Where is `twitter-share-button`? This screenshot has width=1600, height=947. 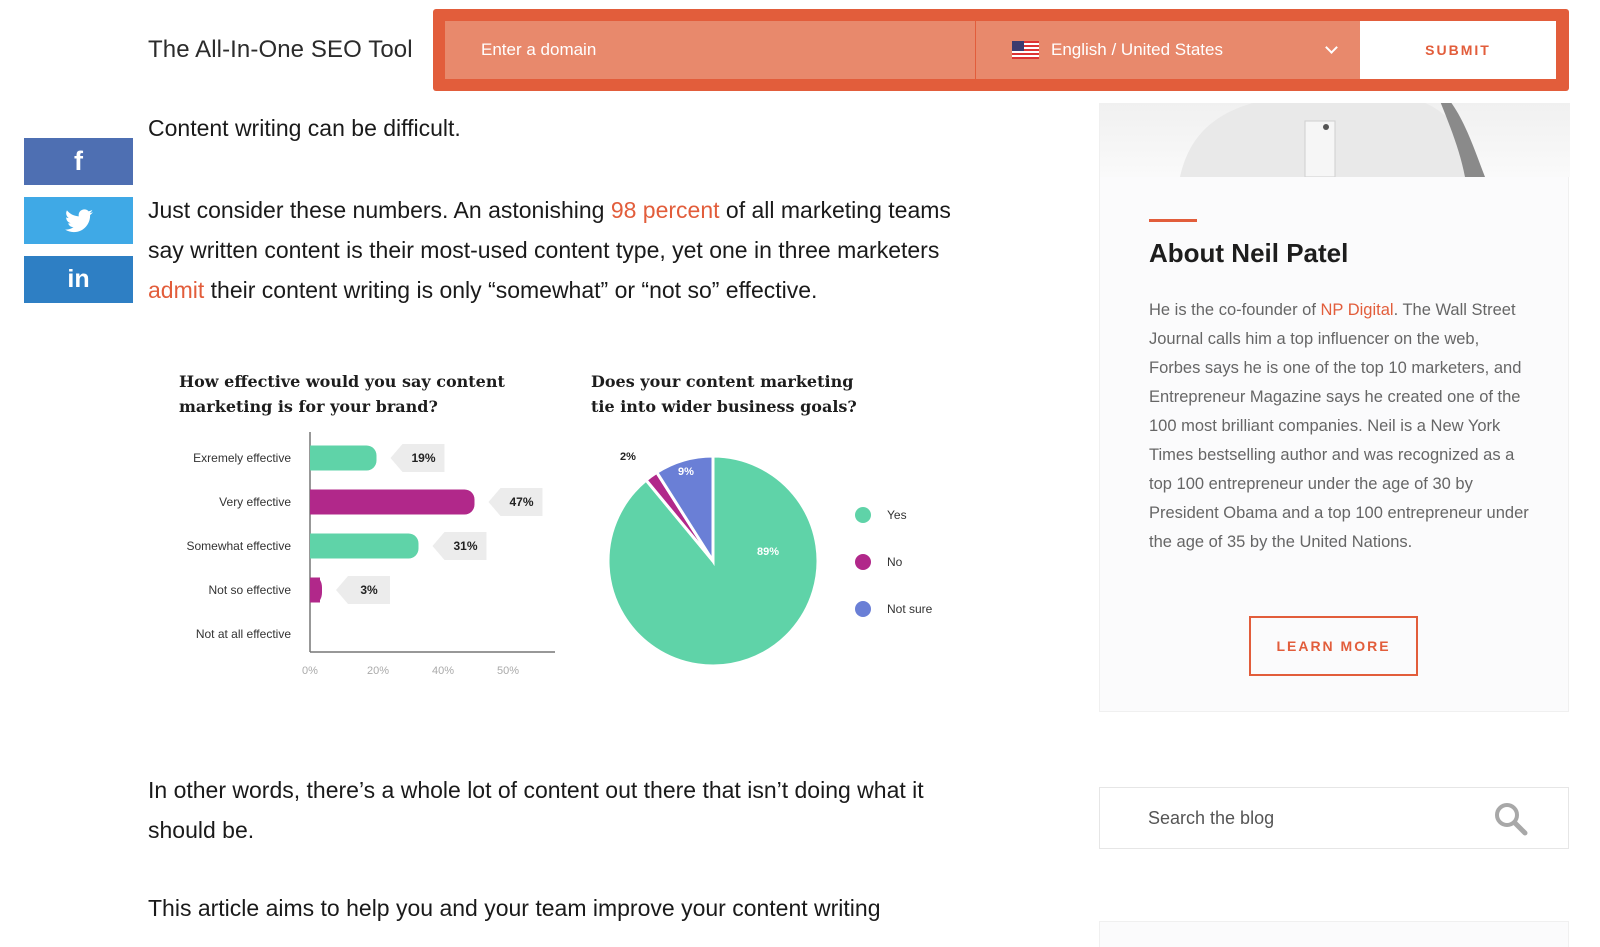 twitter-share-button is located at coordinates (78, 220).